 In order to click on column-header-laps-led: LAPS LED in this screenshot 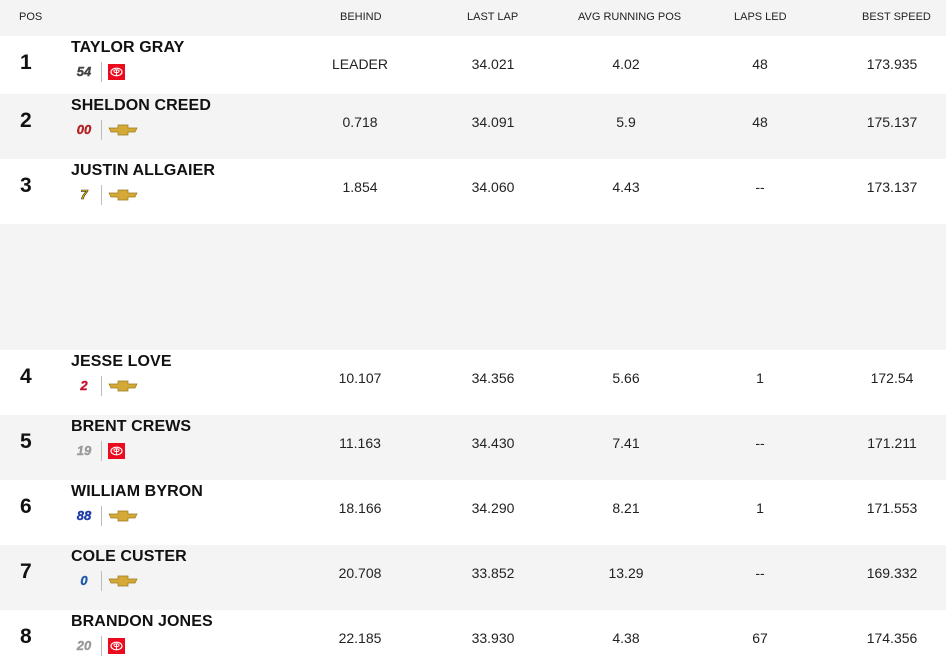, I will do `click(760, 17)`.